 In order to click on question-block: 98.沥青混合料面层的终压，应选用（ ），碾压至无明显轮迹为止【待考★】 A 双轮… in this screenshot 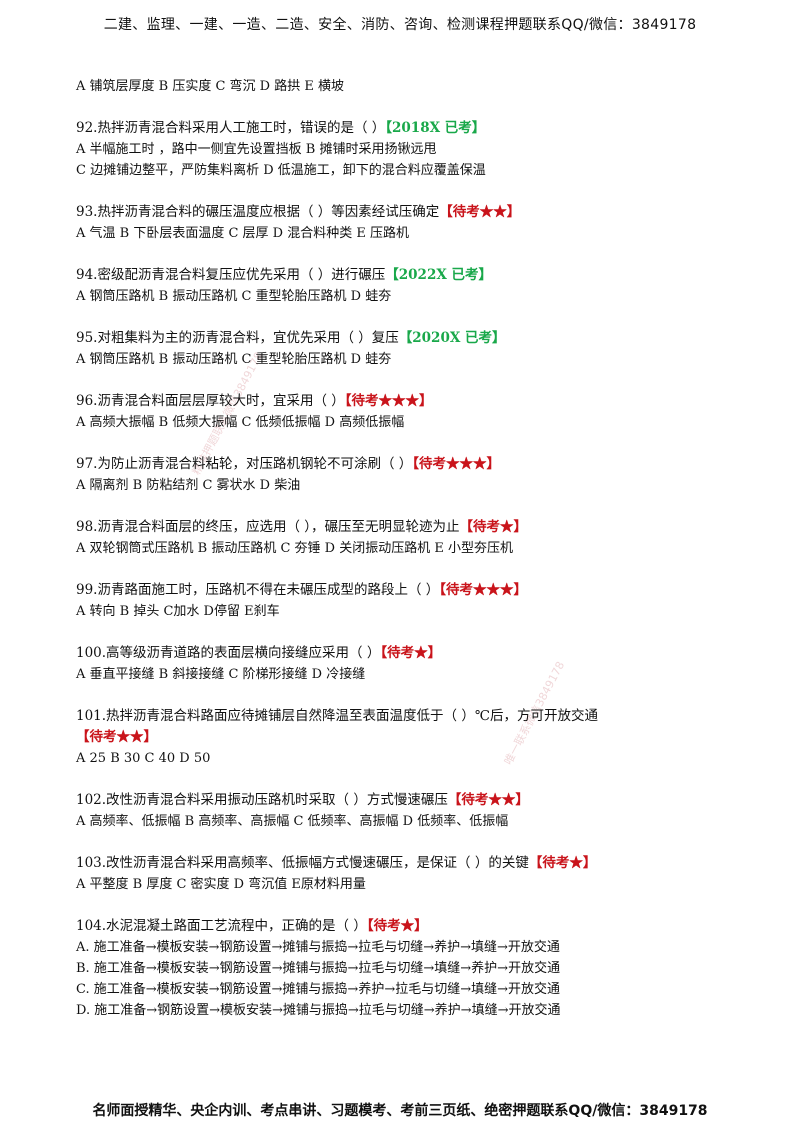, I will do `click(426, 538)`.